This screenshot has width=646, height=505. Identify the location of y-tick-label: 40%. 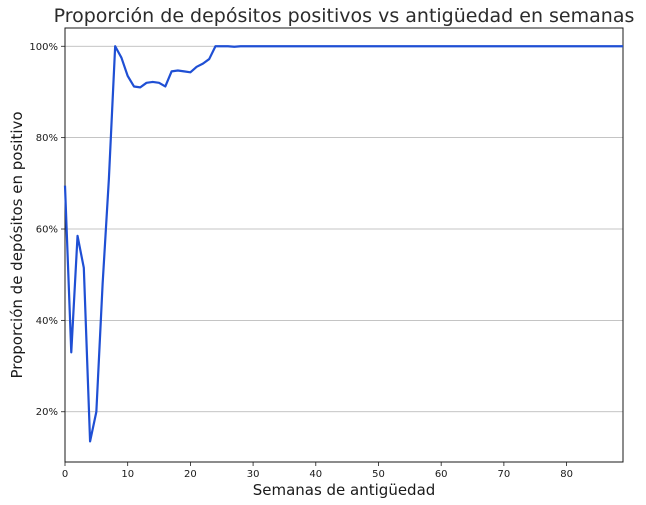
(47, 321).